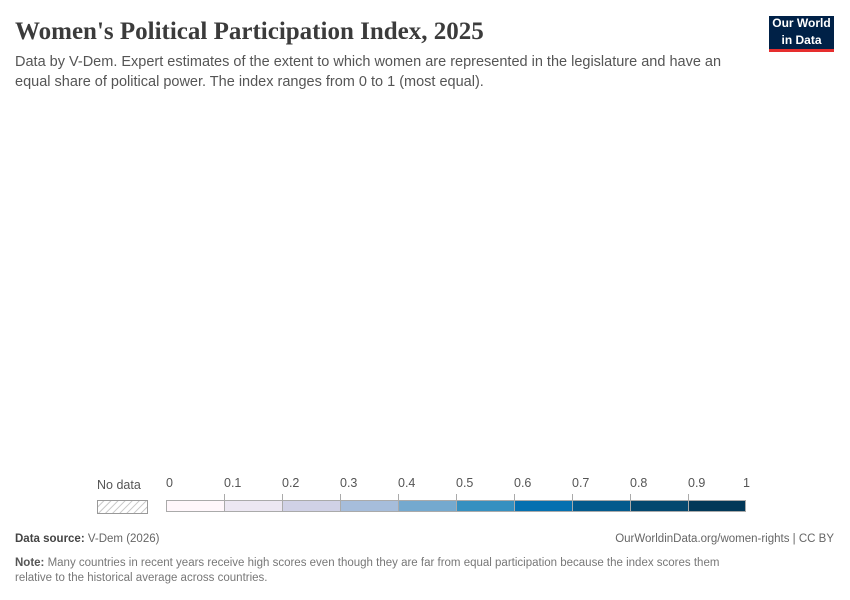 The image size is (850, 600). Describe the element at coordinates (290, 483) in the screenshot. I see `svg-text: 0.2` at that location.